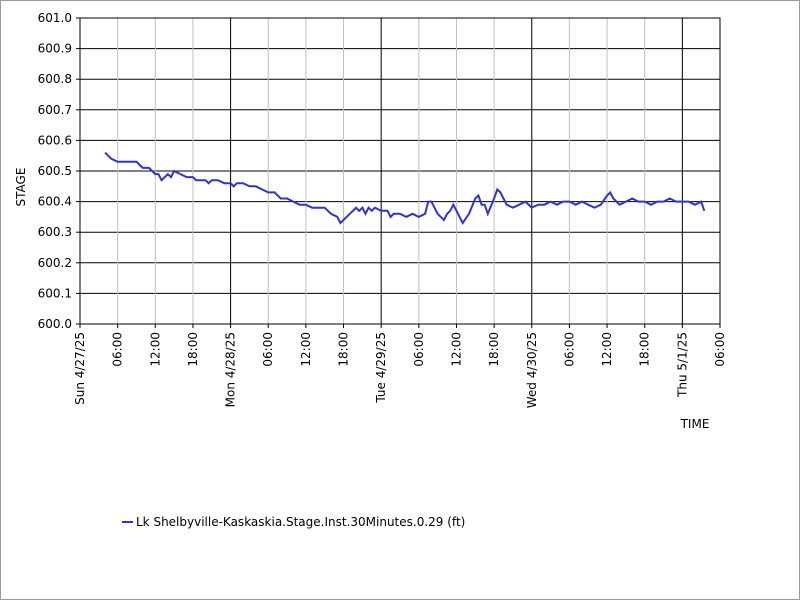 Image resolution: width=800 pixels, height=600 pixels. Describe the element at coordinates (695, 424) in the screenshot. I see `x-axis-label: TIME` at that location.